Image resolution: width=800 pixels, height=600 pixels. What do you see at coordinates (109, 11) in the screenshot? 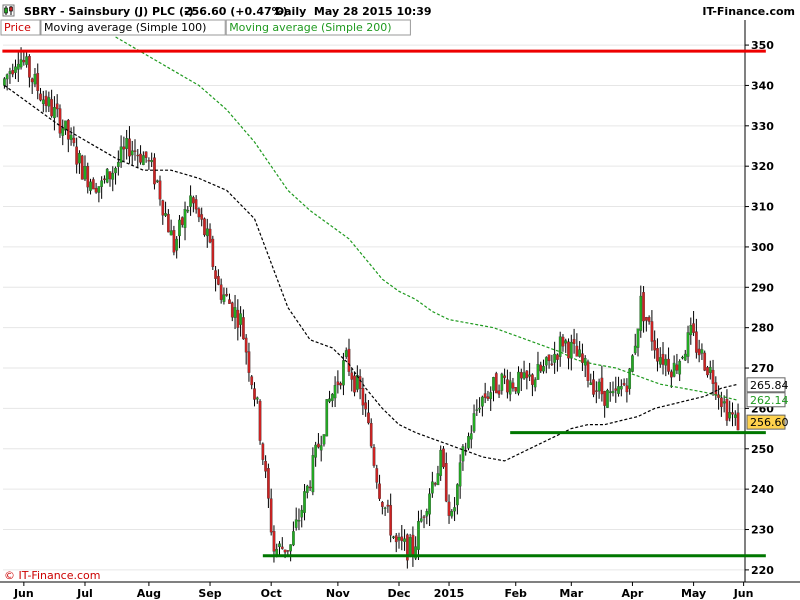
I see `chart-title: SBRY - Sainsbury (J) PLC (-)` at bounding box center [109, 11].